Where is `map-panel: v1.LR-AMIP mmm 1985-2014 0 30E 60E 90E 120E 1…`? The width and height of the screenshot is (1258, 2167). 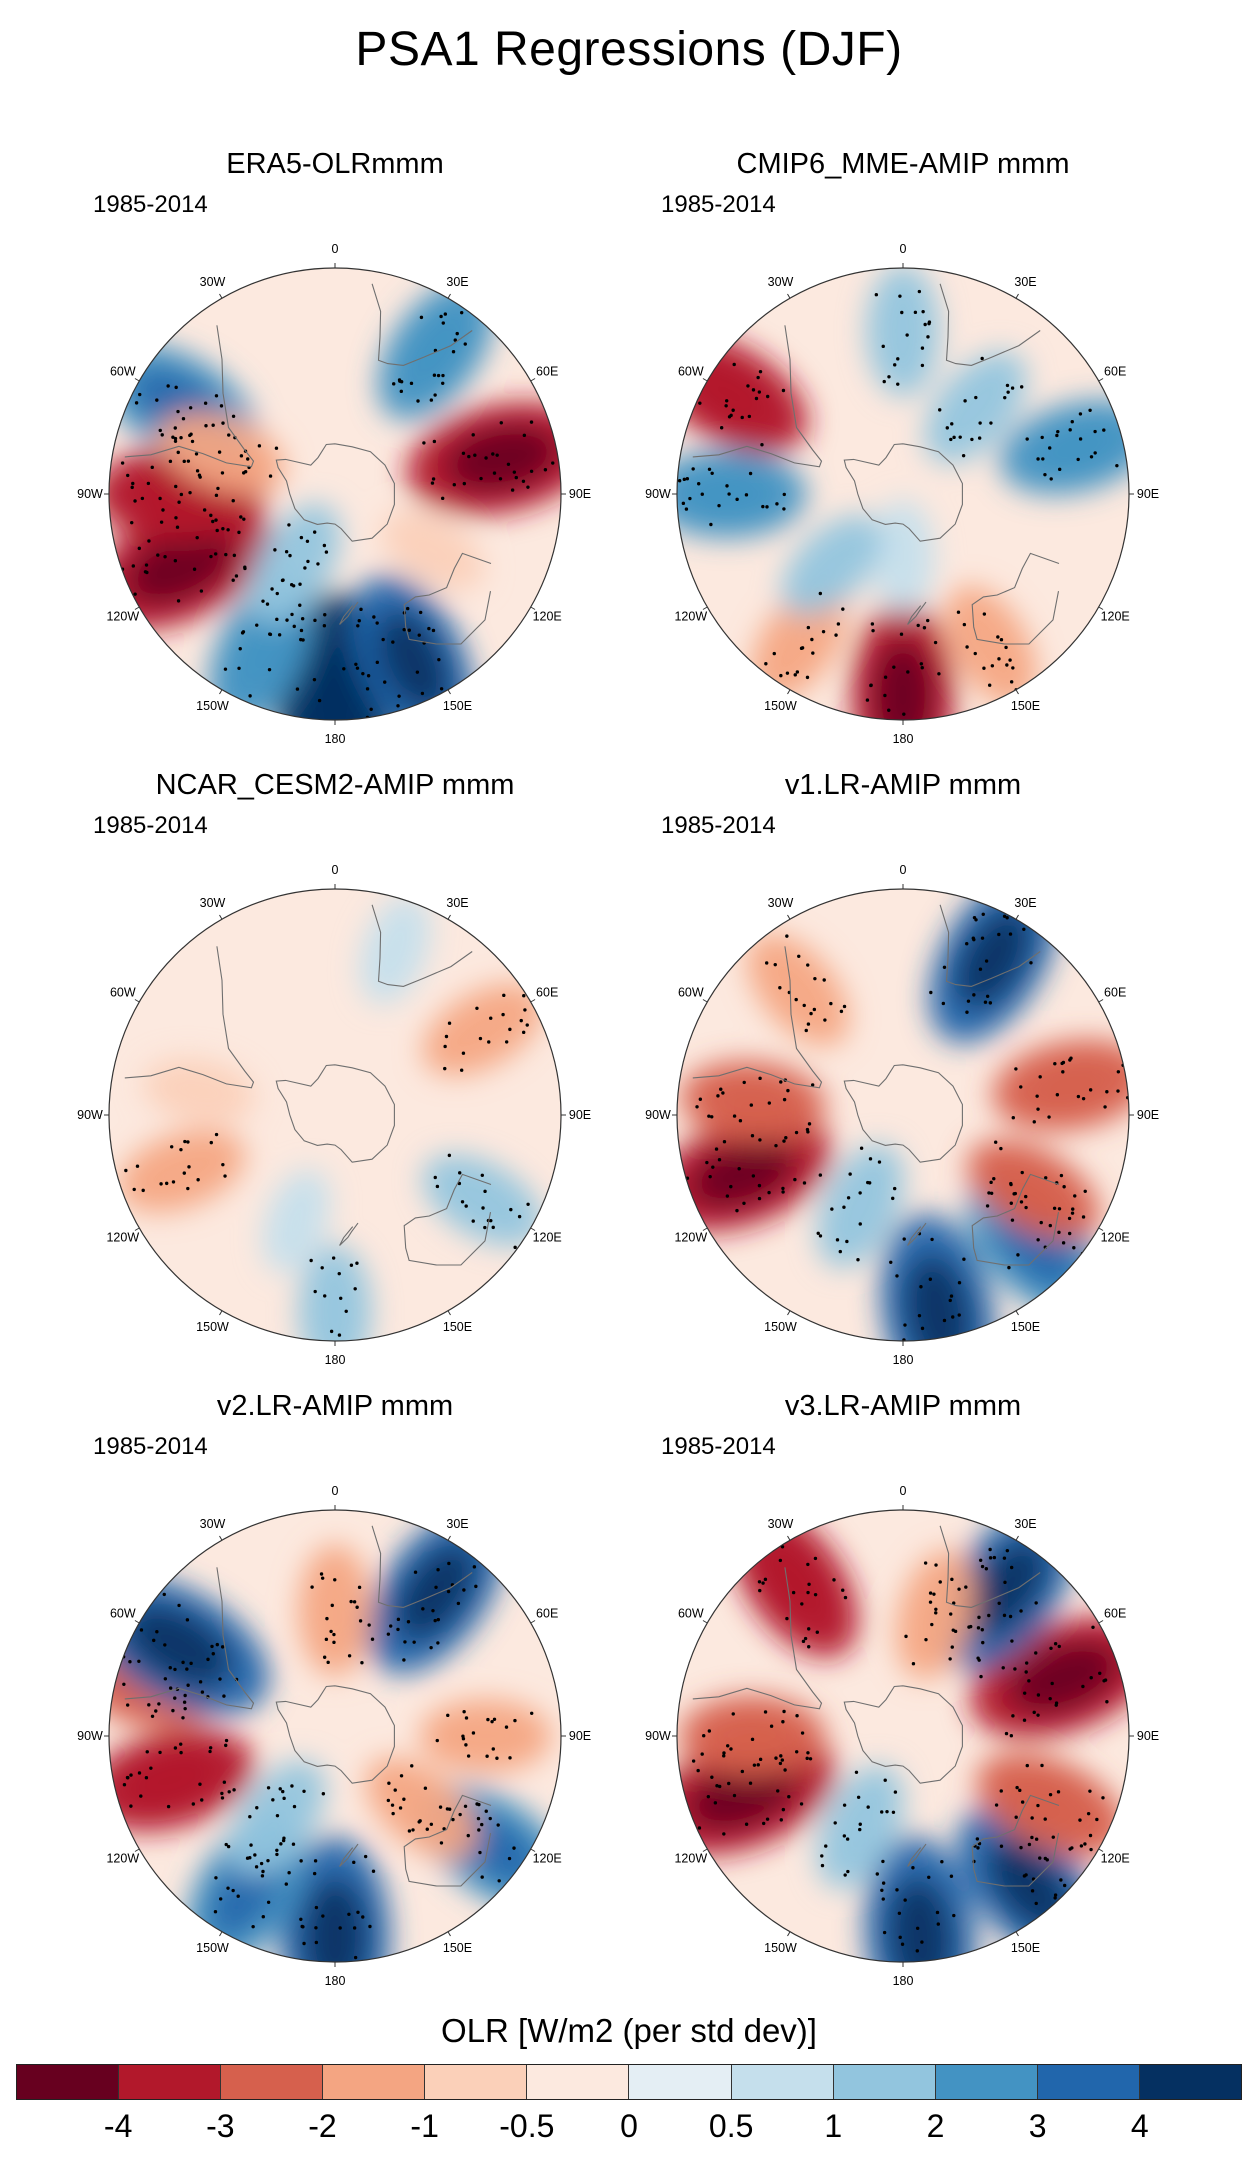
map-panel: v1.LR-AMIP mmm 1985-2014 0 30E 60E 90E 120E 1… is located at coordinates (903, 1069).